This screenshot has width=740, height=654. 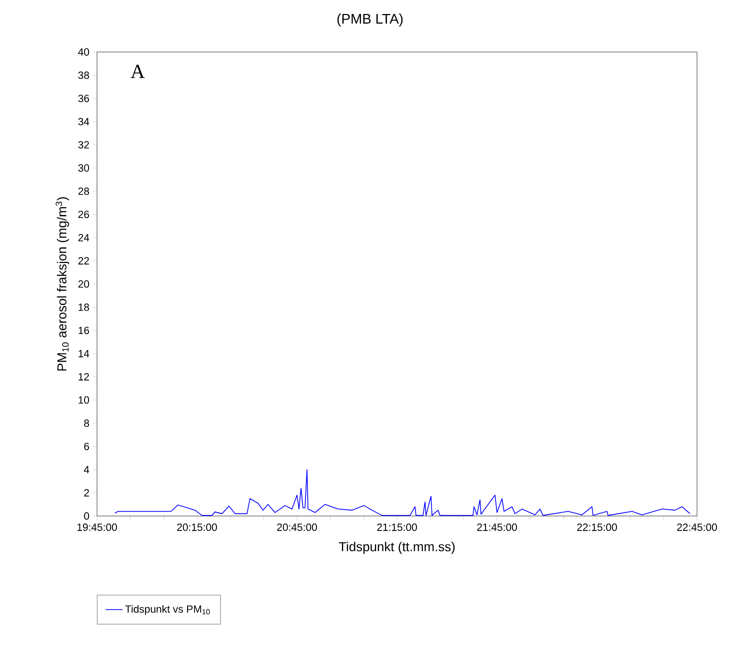 What do you see at coordinates (297, 527) in the screenshot?
I see `x-tick-label: 20:45:00` at bounding box center [297, 527].